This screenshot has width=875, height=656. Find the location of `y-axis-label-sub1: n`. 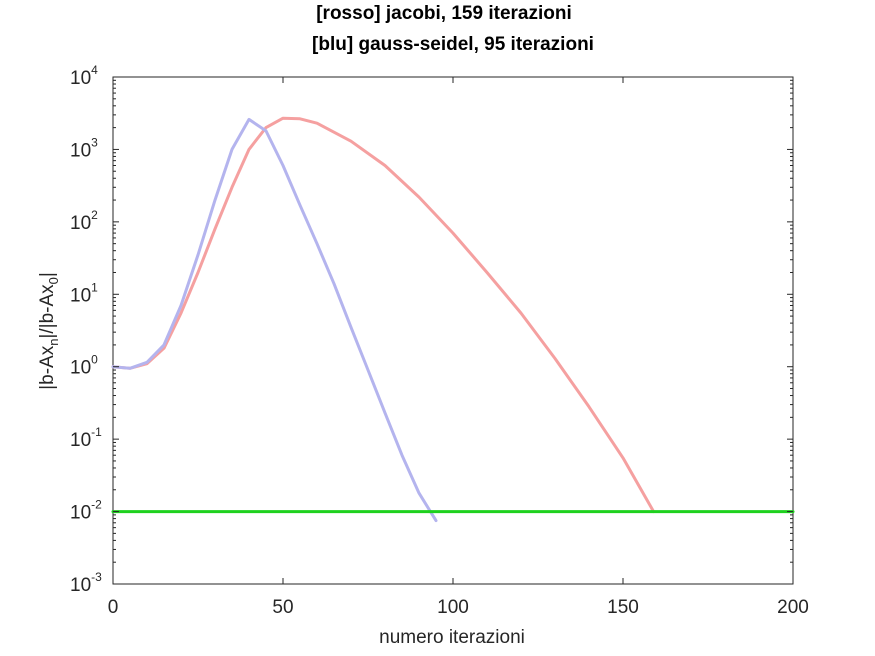

y-axis-label-sub1: n is located at coordinates (53, 342).